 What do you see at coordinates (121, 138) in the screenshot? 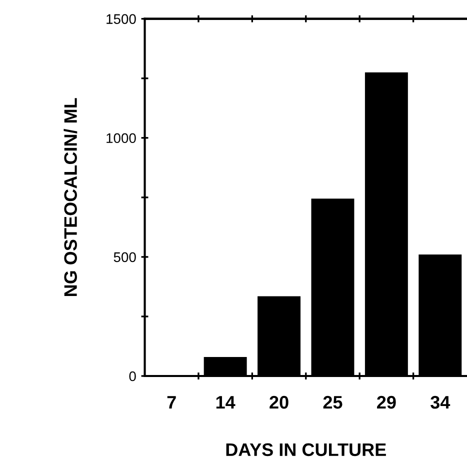
I see `y-tick-label: 1000` at bounding box center [121, 138].